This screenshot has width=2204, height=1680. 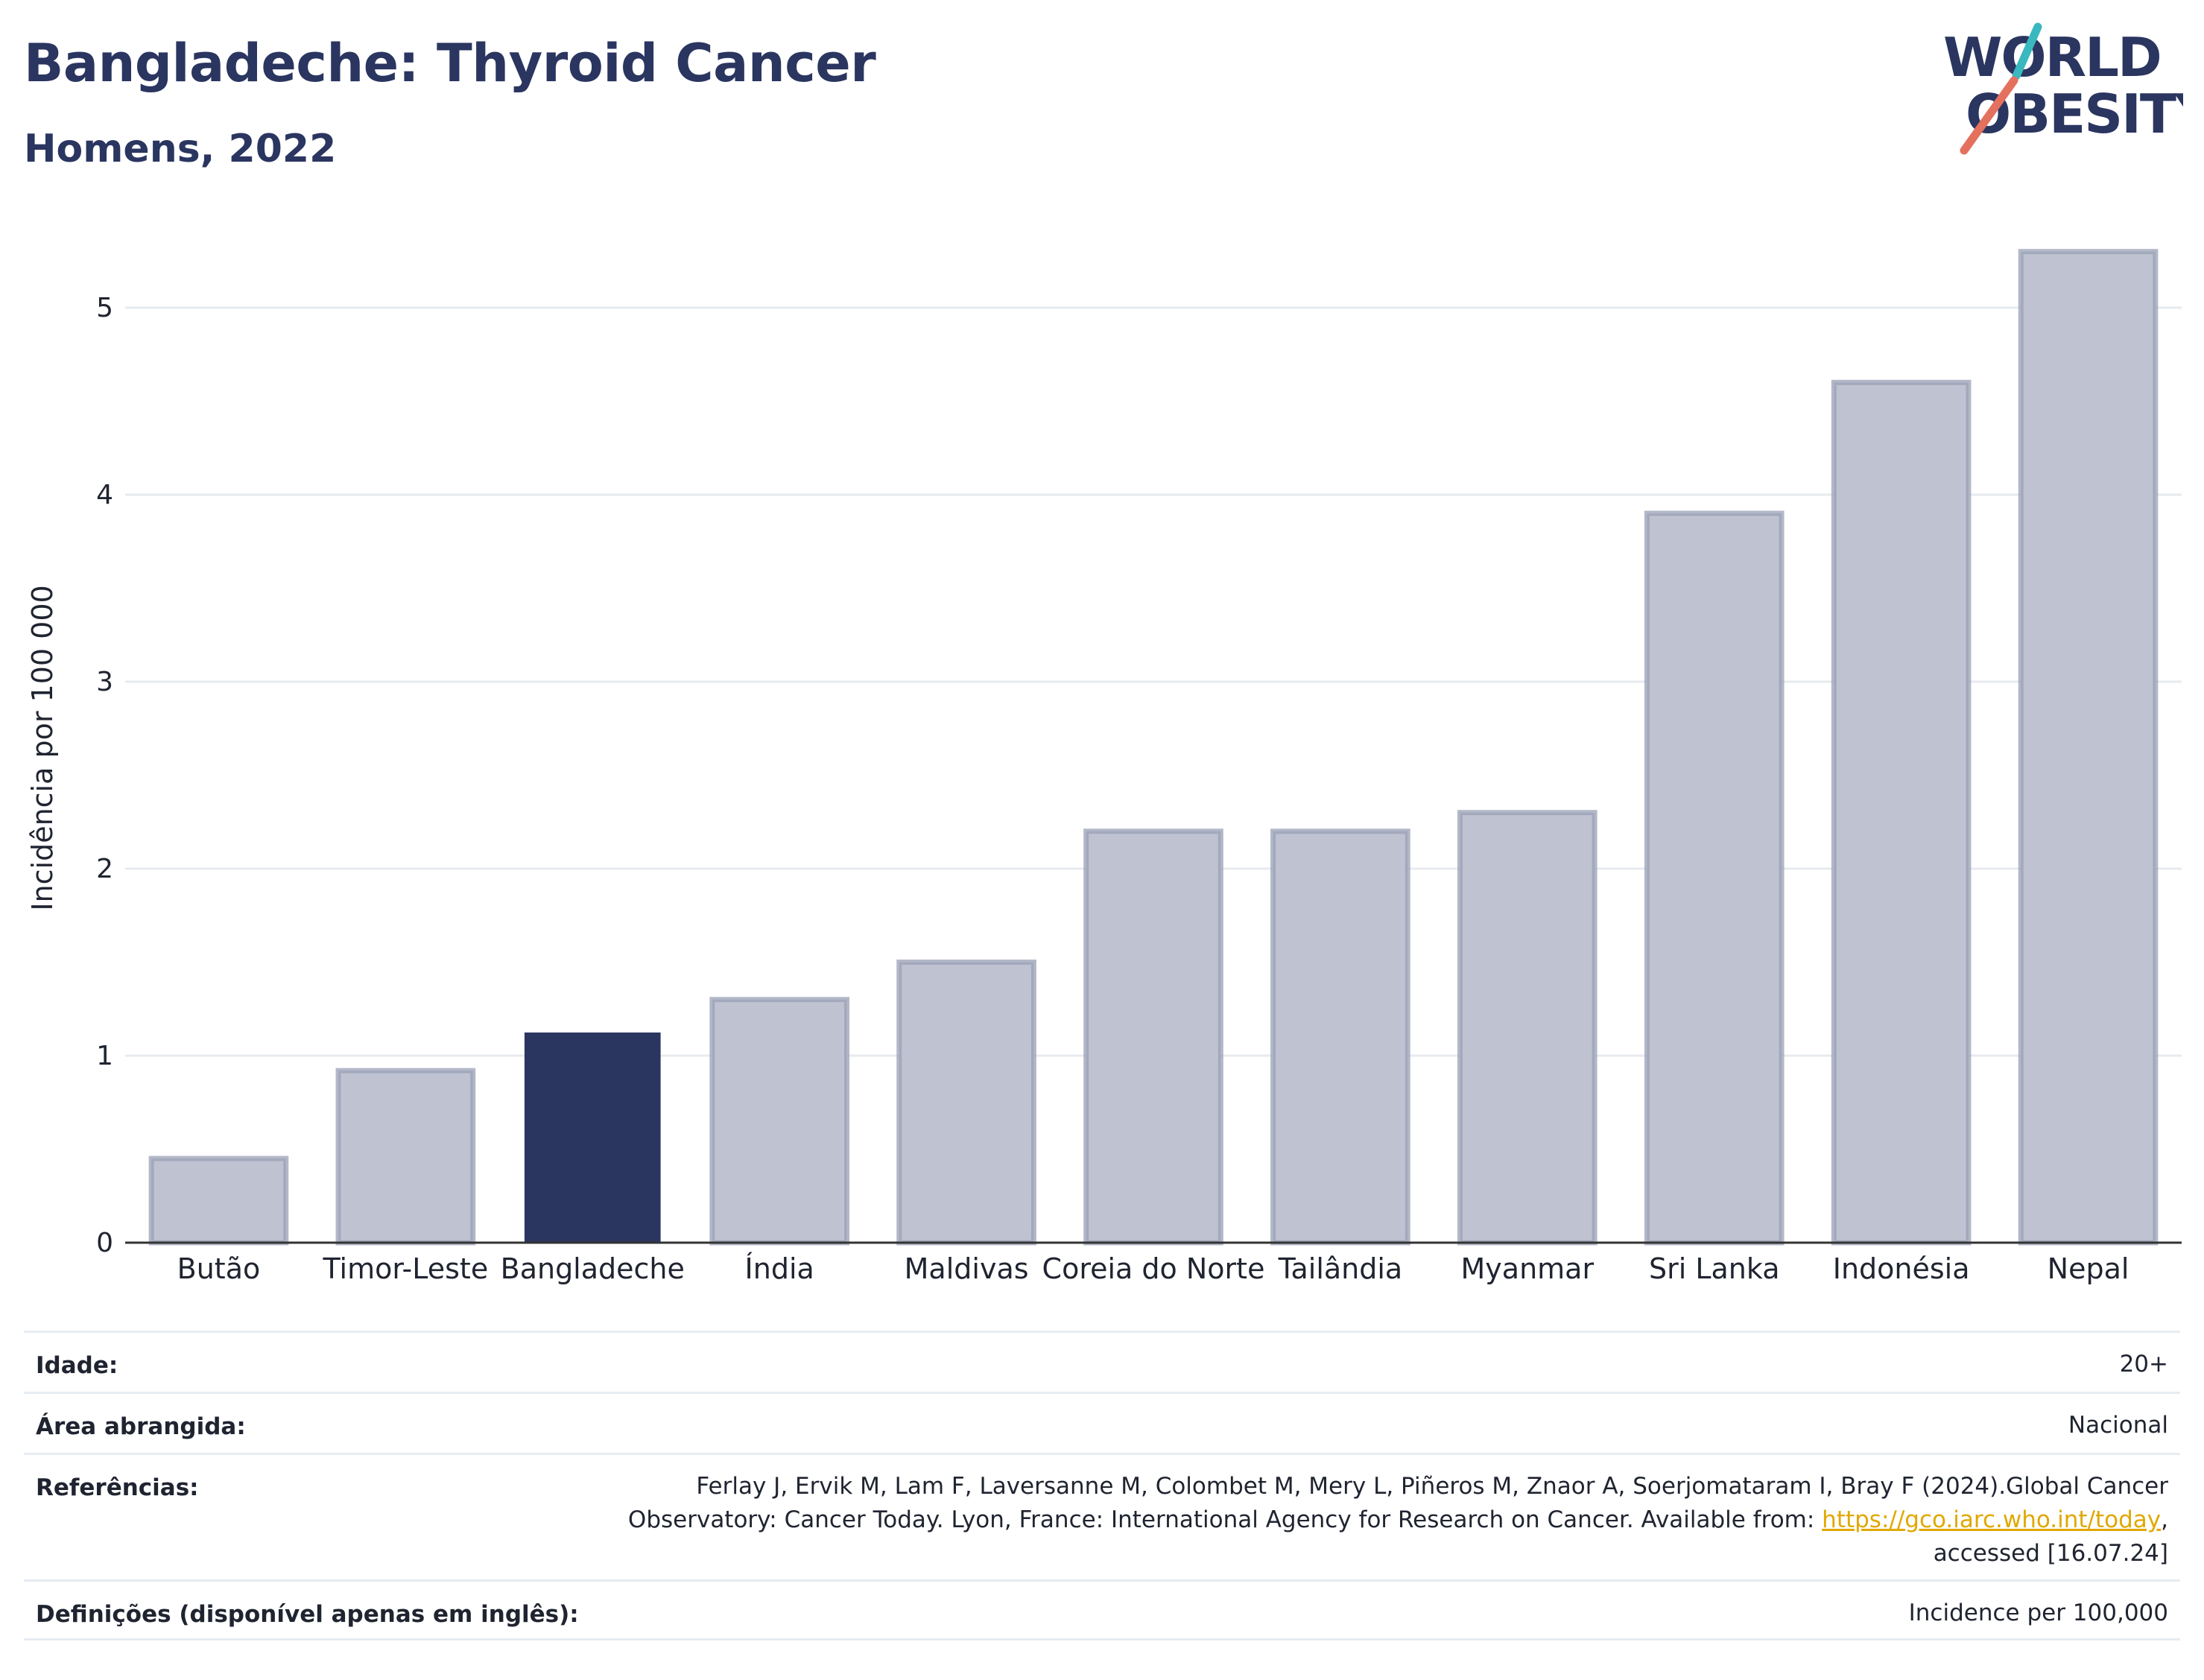 What do you see at coordinates (1714, 1268) in the screenshot?
I see `x-tick-label: Sri Lanka` at bounding box center [1714, 1268].